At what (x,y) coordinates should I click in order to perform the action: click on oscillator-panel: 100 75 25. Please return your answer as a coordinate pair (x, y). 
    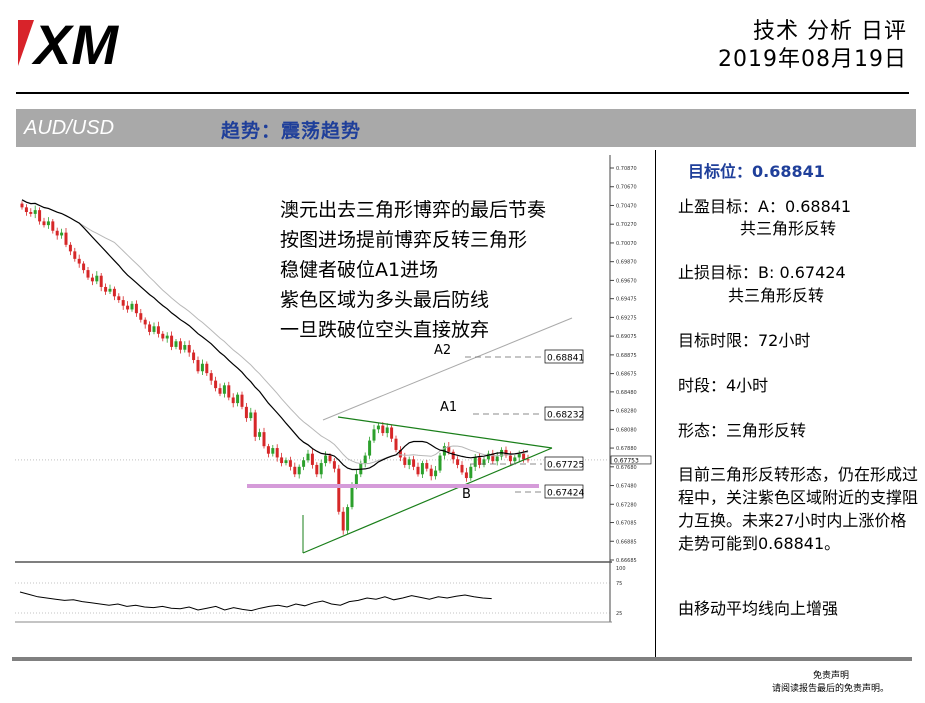
    Looking at the image, I should click on (320, 591).